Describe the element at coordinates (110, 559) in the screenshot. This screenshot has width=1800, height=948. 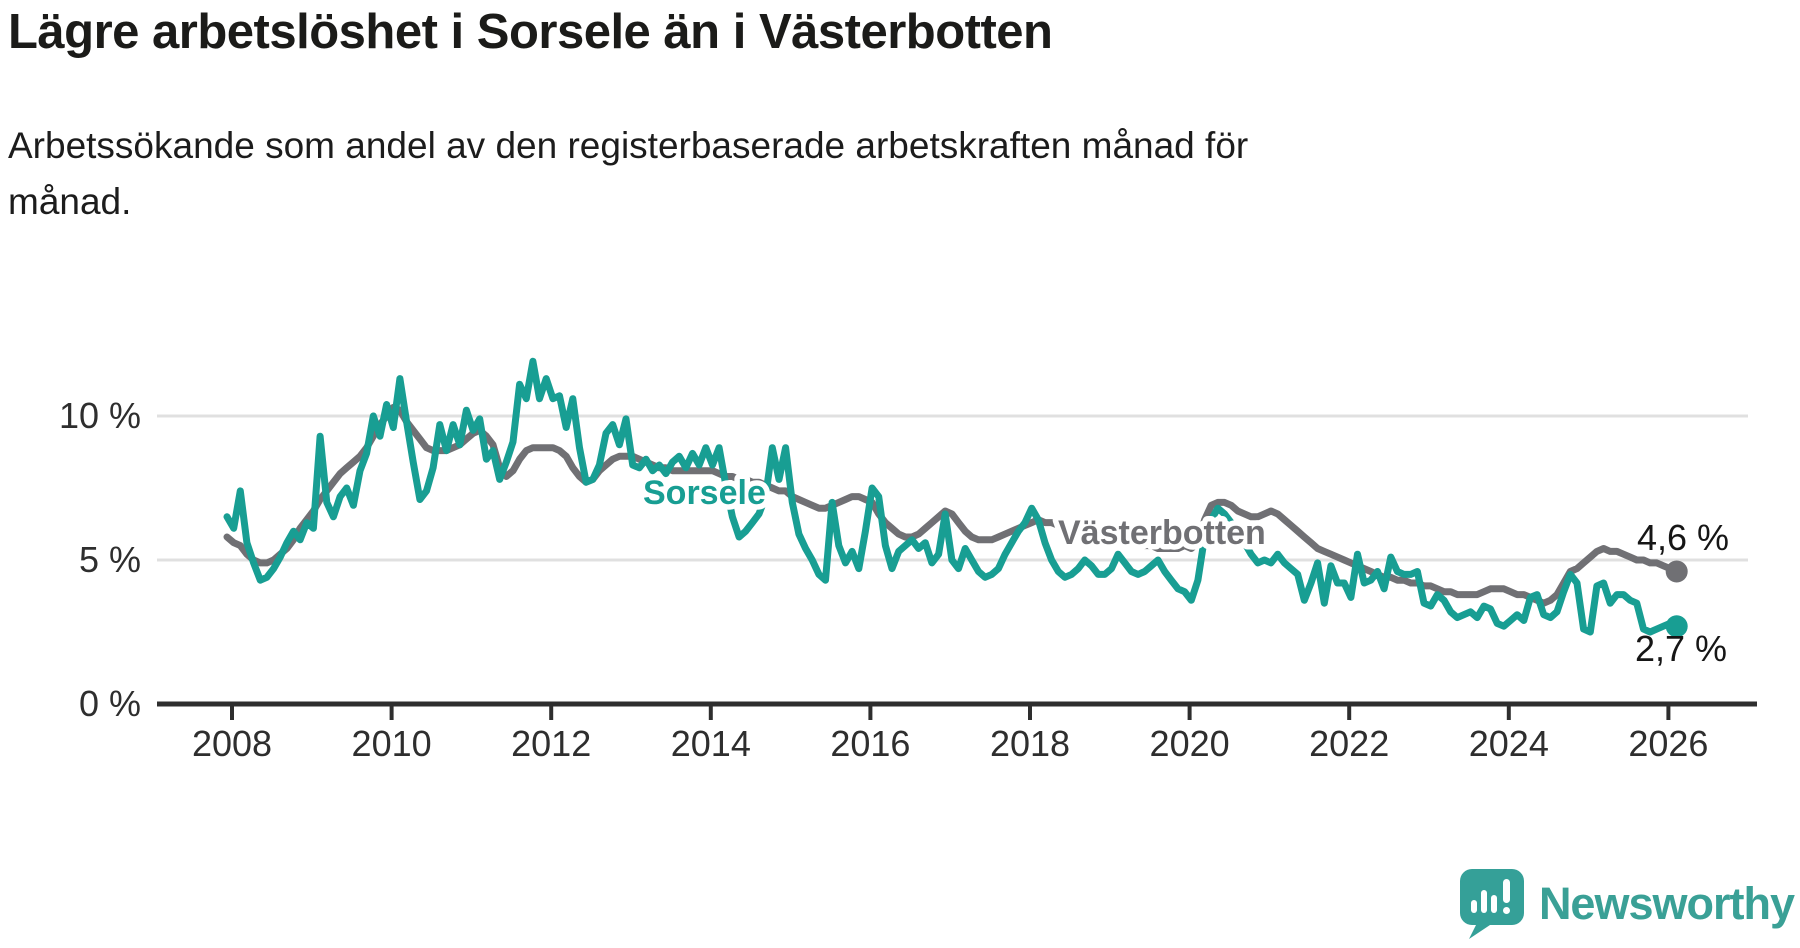
I see `y-tick-label: 5 %` at that location.